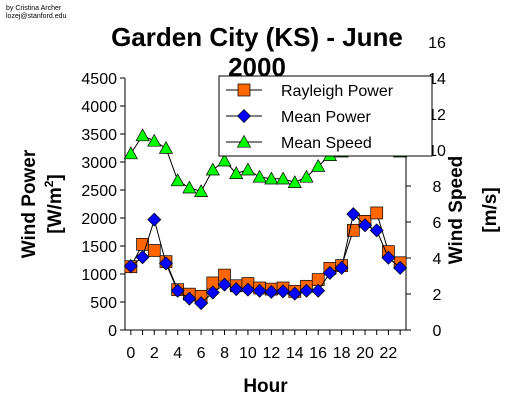  What do you see at coordinates (437, 223) in the screenshot?
I see `y-right-tick-label: 6` at bounding box center [437, 223].